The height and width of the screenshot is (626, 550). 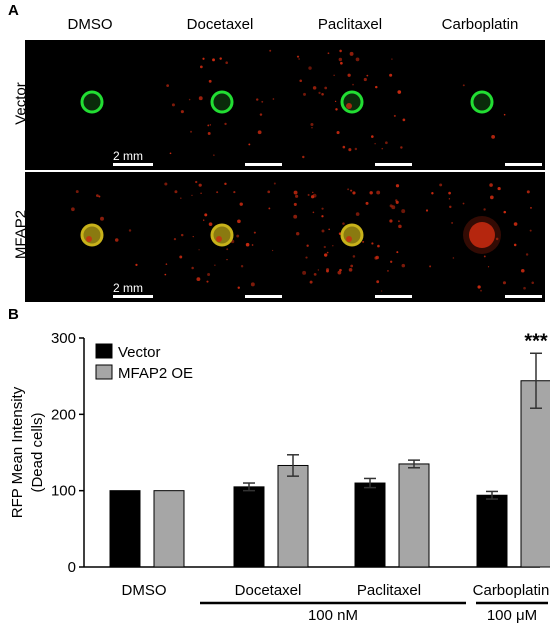 I want to click on x-tick-label: Docetaxel, so click(x=268, y=590).